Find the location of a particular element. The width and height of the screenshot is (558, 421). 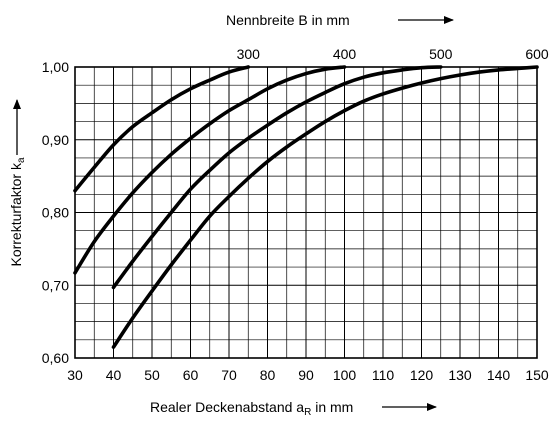

series-label-400: 400 is located at coordinates (345, 54).